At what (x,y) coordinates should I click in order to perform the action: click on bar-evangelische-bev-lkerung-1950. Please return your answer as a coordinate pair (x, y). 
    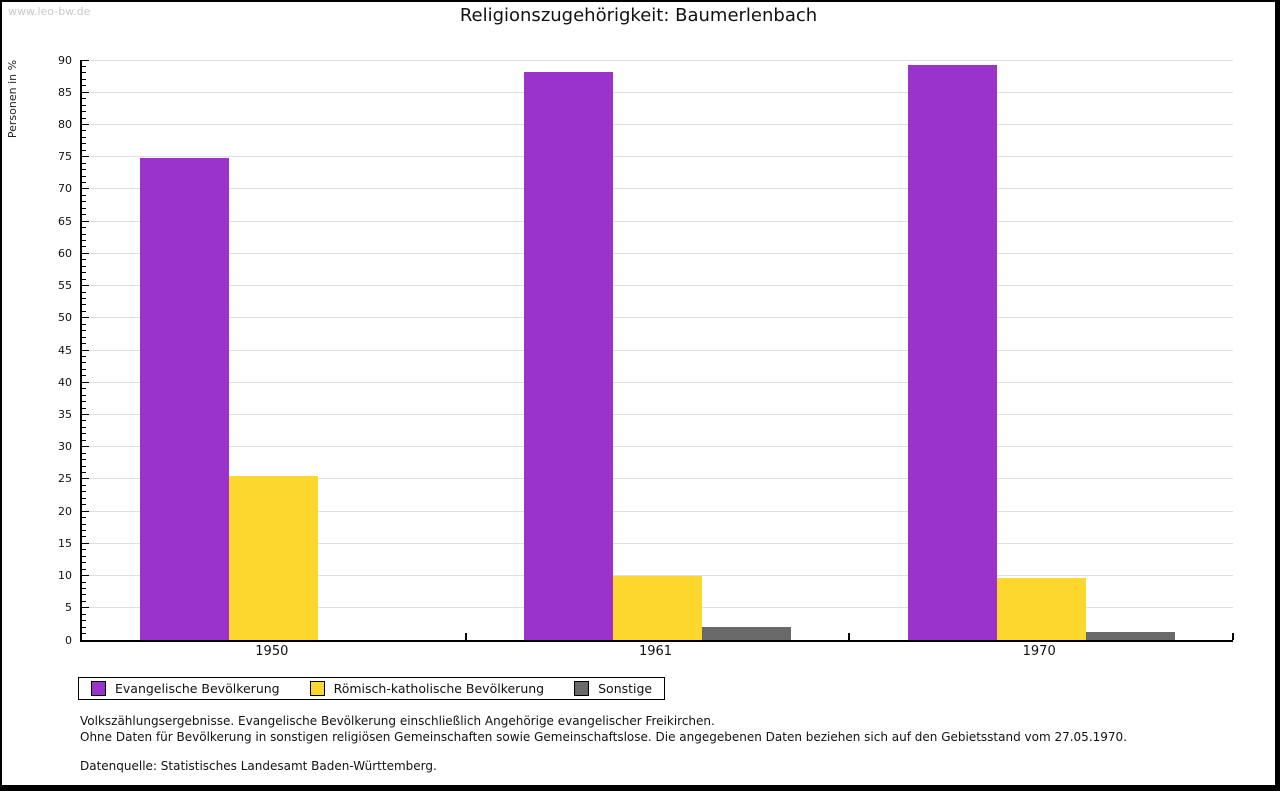
    Looking at the image, I should click on (185, 398).